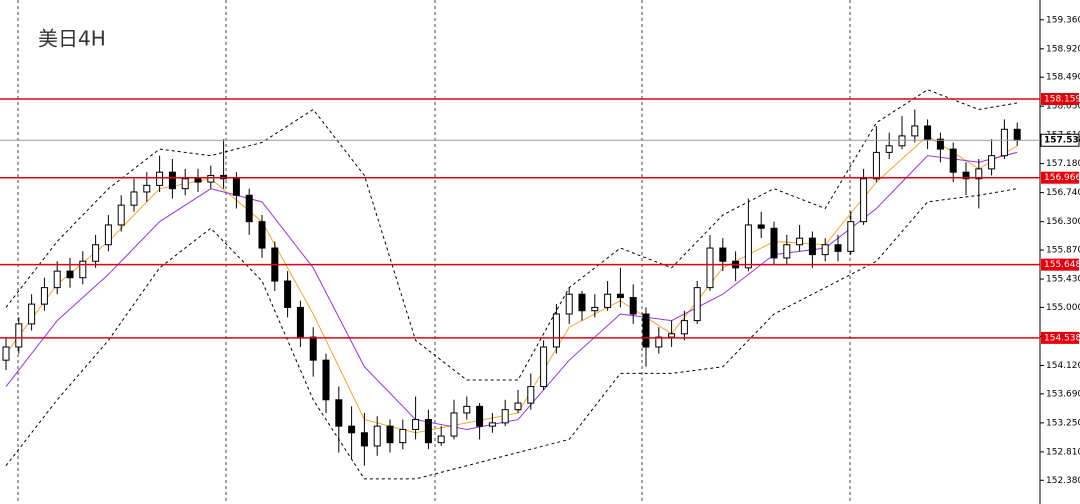 Image resolution: width=1080 pixels, height=504 pixels. I want to click on y-tick-label: 152.380, so click(1063, 481).